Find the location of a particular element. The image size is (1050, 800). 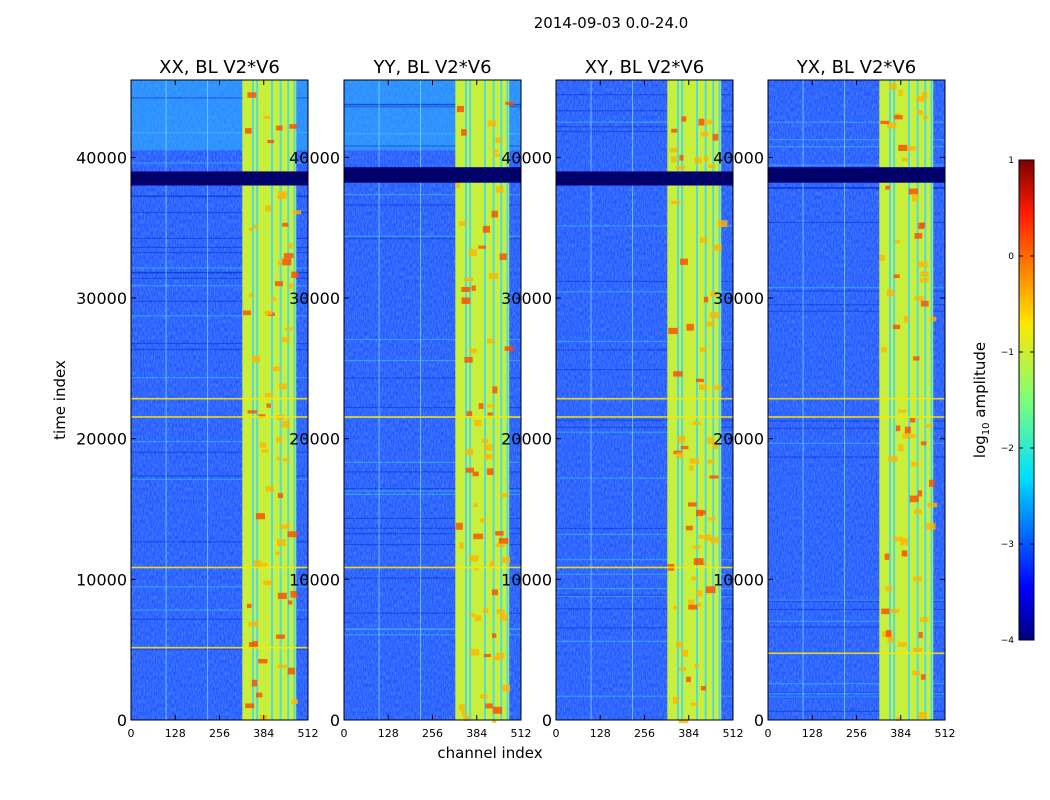

x-tick-label: 512 is located at coordinates (308, 733).